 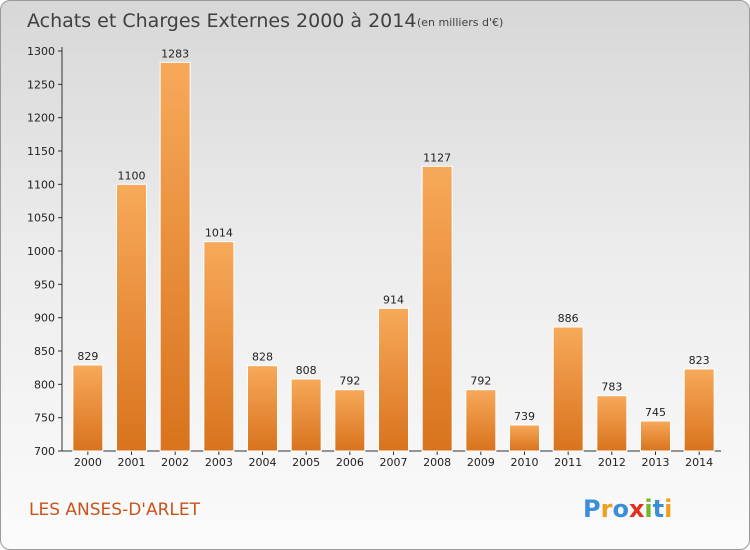 What do you see at coordinates (262, 408) in the screenshot?
I see `bar-2004` at bounding box center [262, 408].